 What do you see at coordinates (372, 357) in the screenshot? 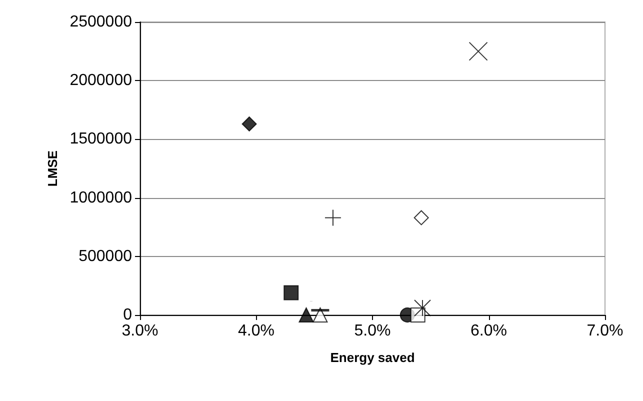
I see `x-axis-title: Energy saved` at bounding box center [372, 357].